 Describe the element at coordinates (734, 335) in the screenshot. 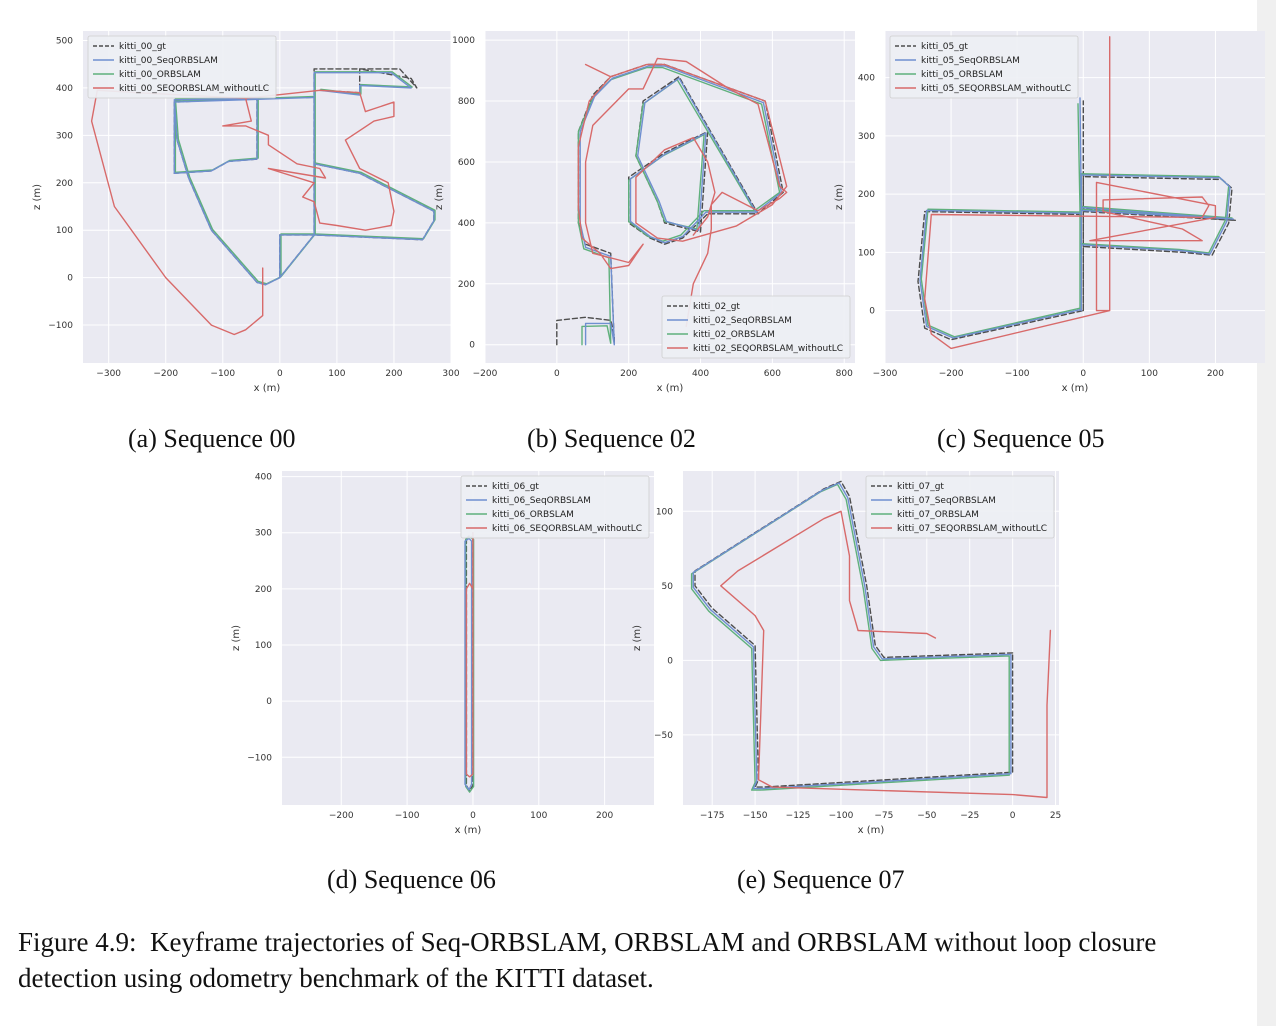

I see `legend-label: kitti_02_ORBSLAM` at that location.